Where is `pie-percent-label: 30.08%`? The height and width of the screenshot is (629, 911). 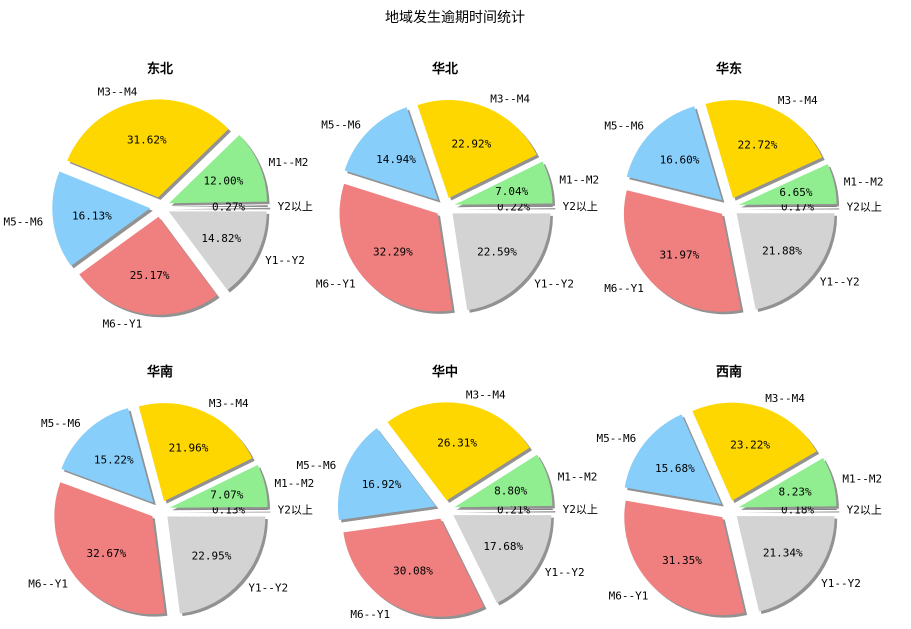
pie-percent-label: 30.08% is located at coordinates (413, 571).